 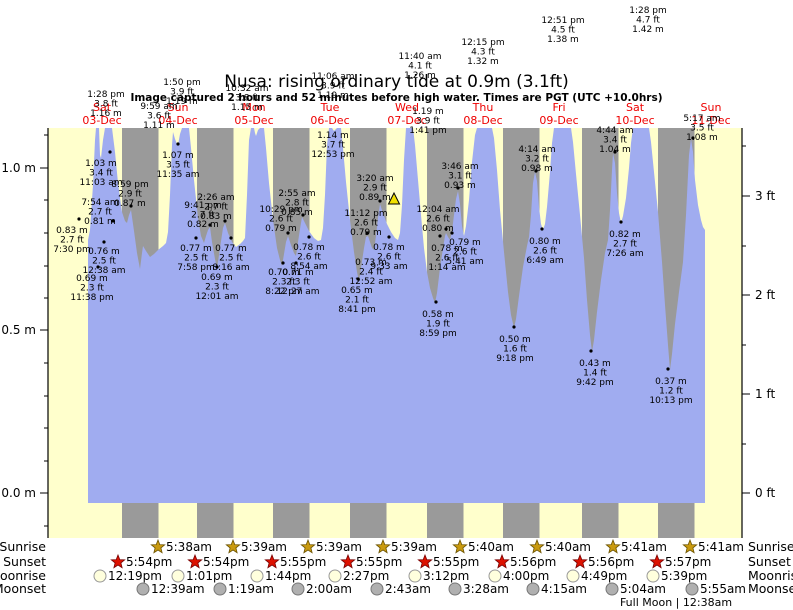 I want to click on astro-time: 1:19am, so click(x=251, y=589).